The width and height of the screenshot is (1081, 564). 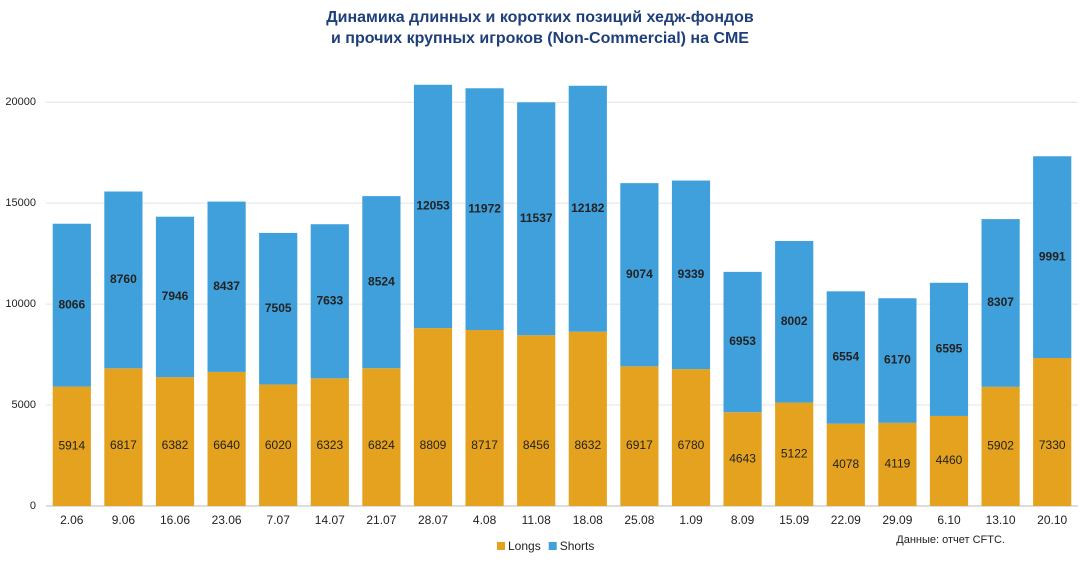 What do you see at coordinates (1052, 445) in the screenshot?
I see `data-label: 7330` at bounding box center [1052, 445].